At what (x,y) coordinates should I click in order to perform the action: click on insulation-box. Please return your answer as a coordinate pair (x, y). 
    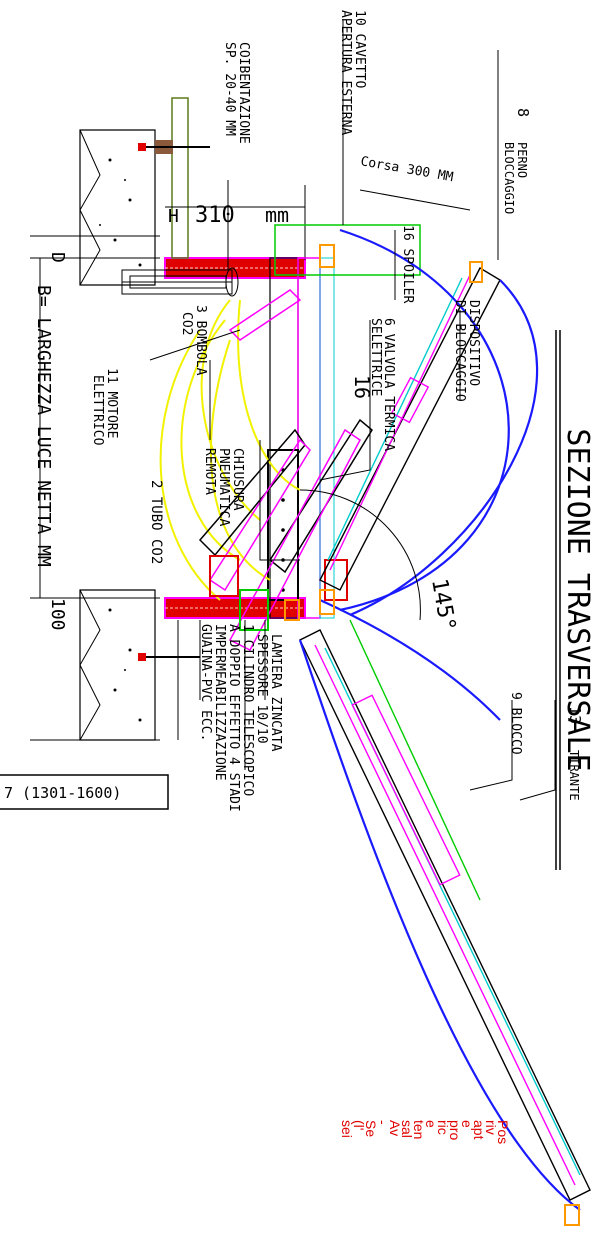
    Looking at the image, I should click on (180, 178).